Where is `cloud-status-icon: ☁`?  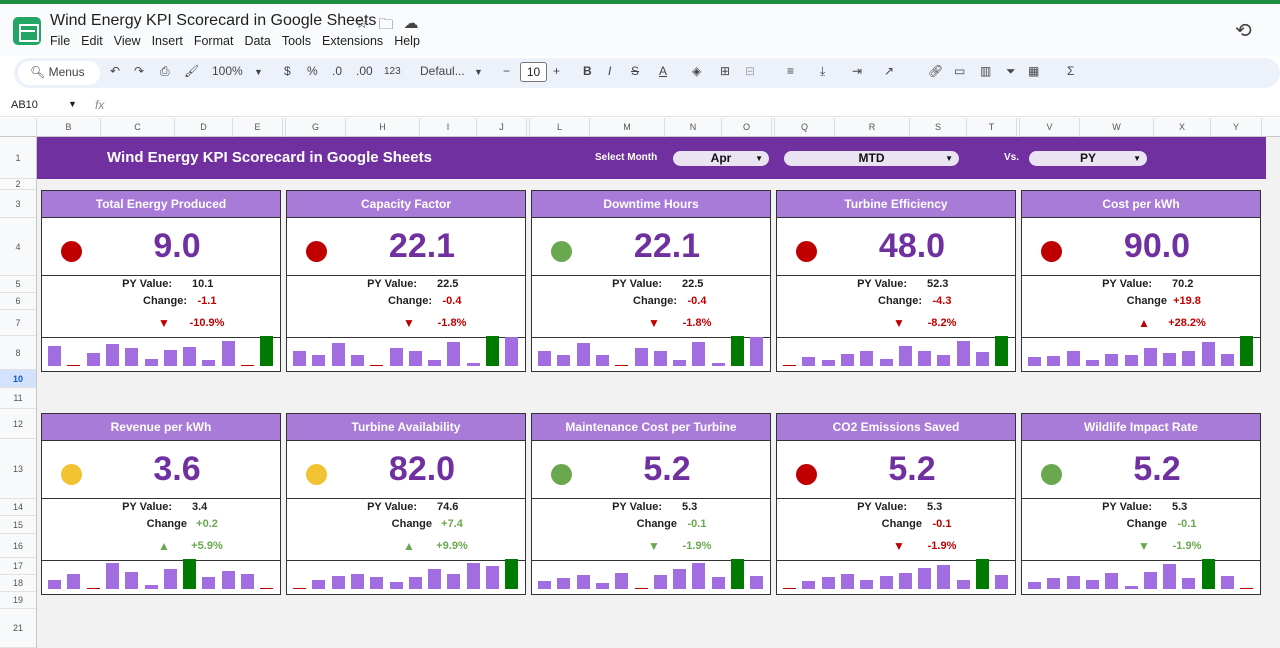
cloud-status-icon: ☁ is located at coordinates (411, 23).